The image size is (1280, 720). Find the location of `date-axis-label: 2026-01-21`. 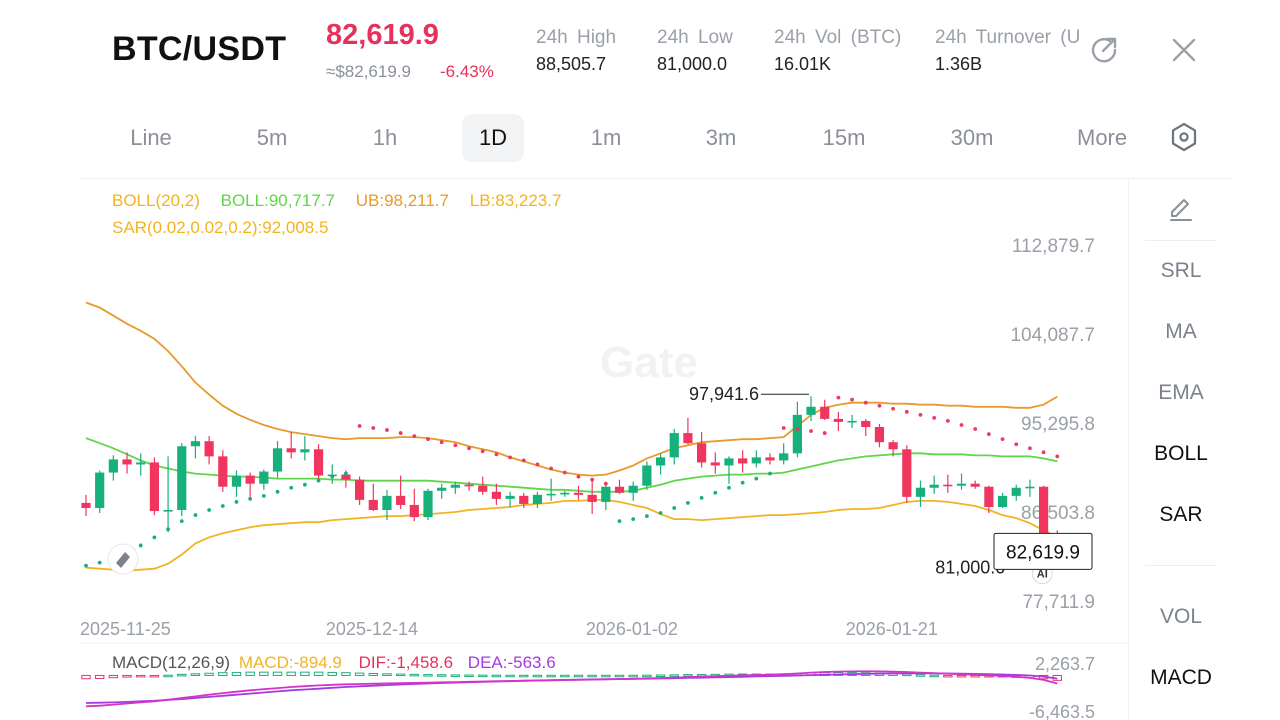

date-axis-label: 2026-01-21 is located at coordinates (892, 629).